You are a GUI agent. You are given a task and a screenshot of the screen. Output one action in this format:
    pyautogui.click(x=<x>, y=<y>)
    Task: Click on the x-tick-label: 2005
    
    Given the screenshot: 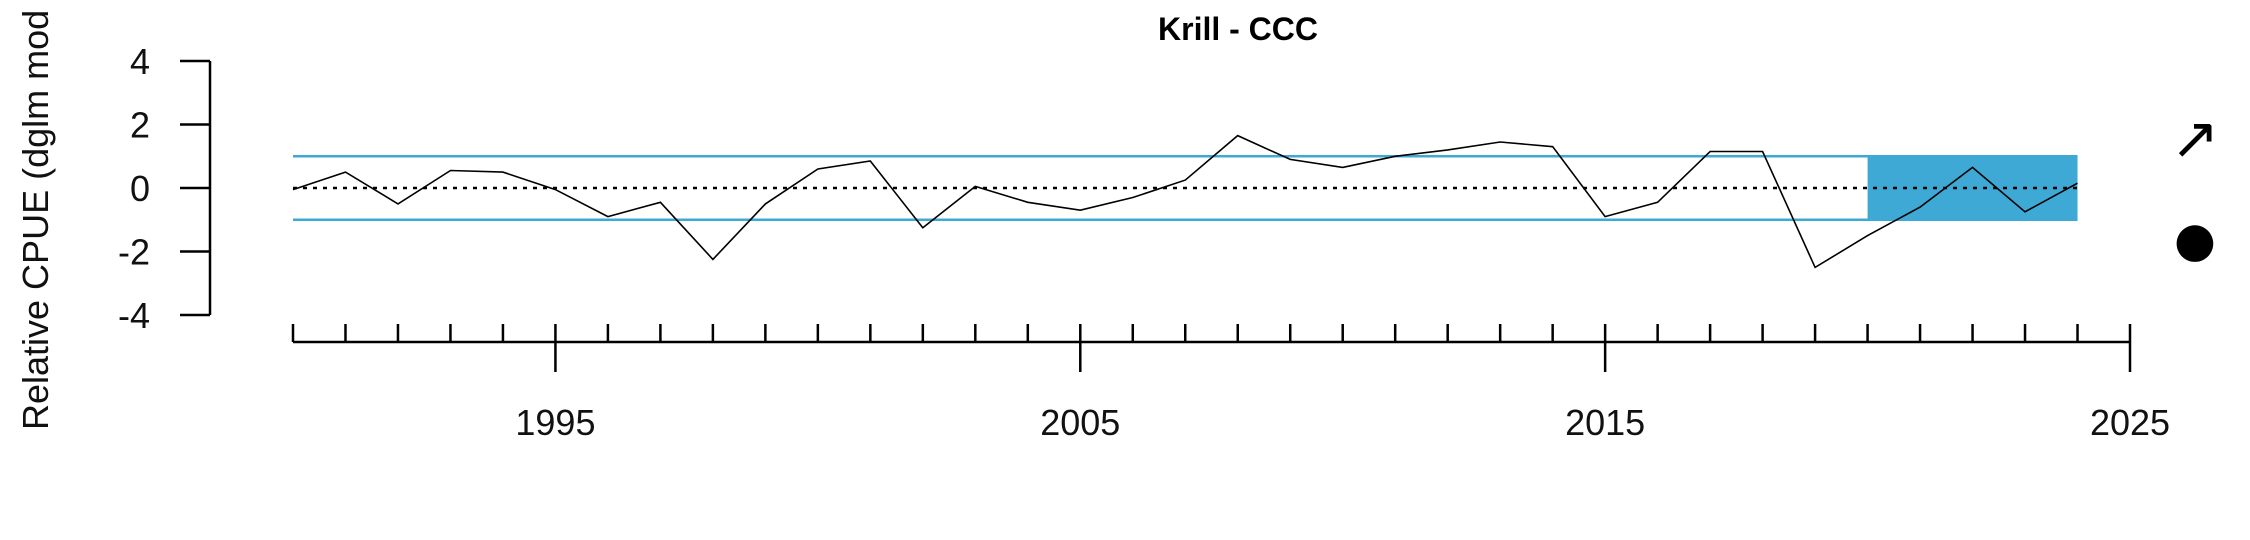 What is the action you would take?
    pyautogui.click(x=1080, y=422)
    